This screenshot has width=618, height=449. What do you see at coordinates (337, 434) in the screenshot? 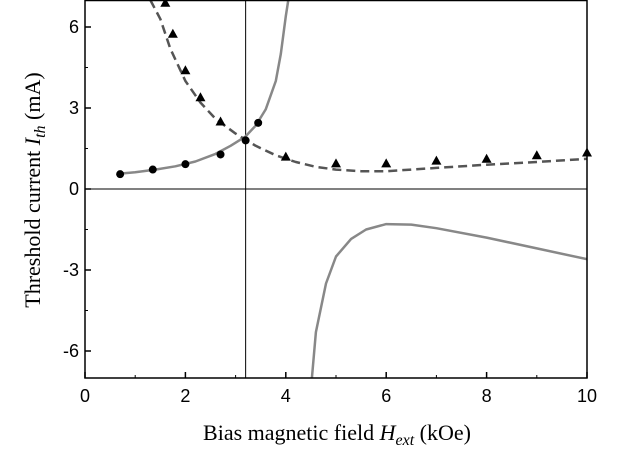
I see `x-axis-title: Bias magnetic field Hext (kOe)` at bounding box center [337, 434].